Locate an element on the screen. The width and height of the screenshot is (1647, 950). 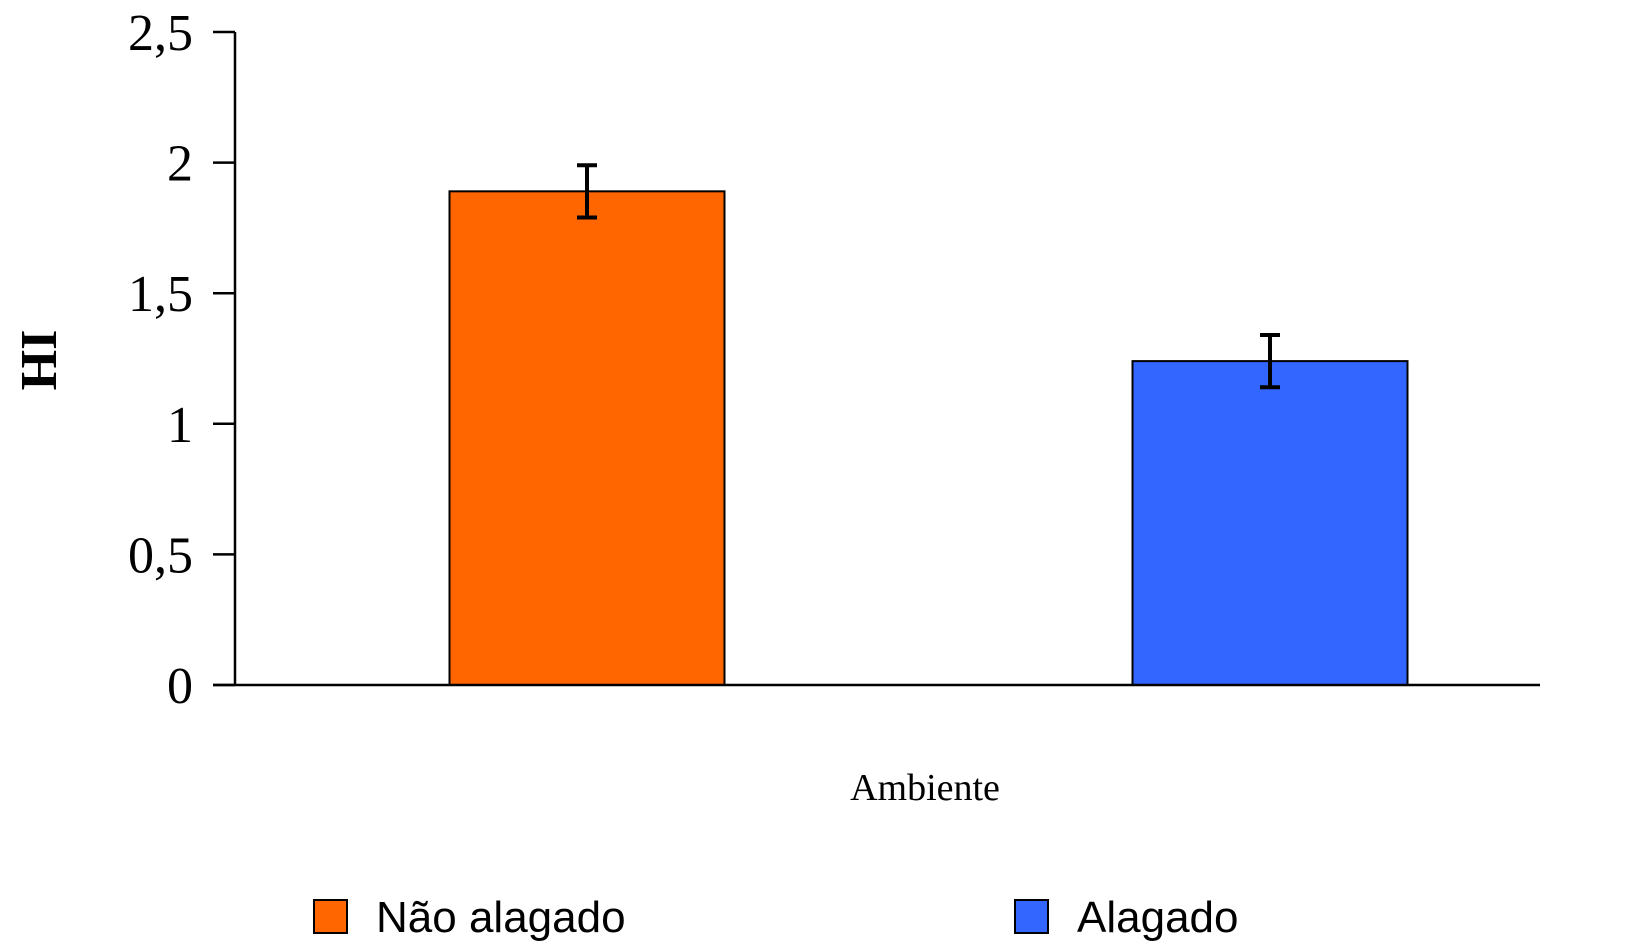
y-tick-label: 2,5 is located at coordinates (160, 33).